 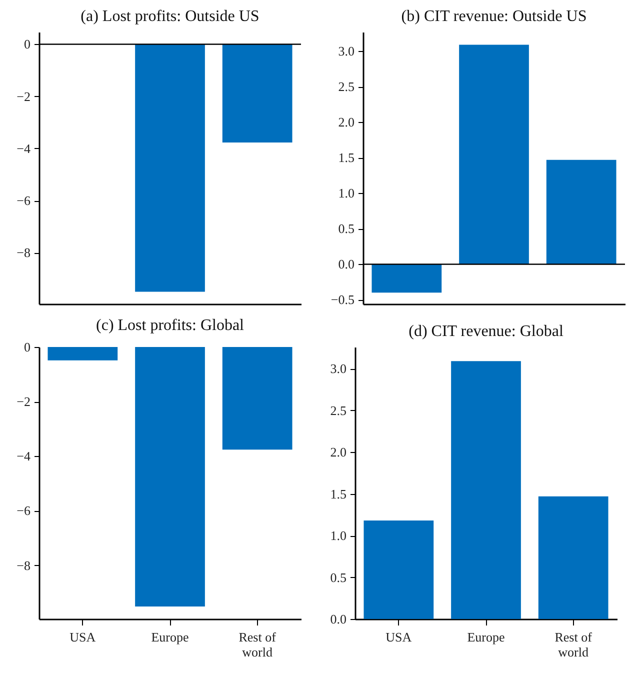 What do you see at coordinates (486, 331) in the screenshot?
I see `chart-title: (d) CIT revenue: Global` at bounding box center [486, 331].